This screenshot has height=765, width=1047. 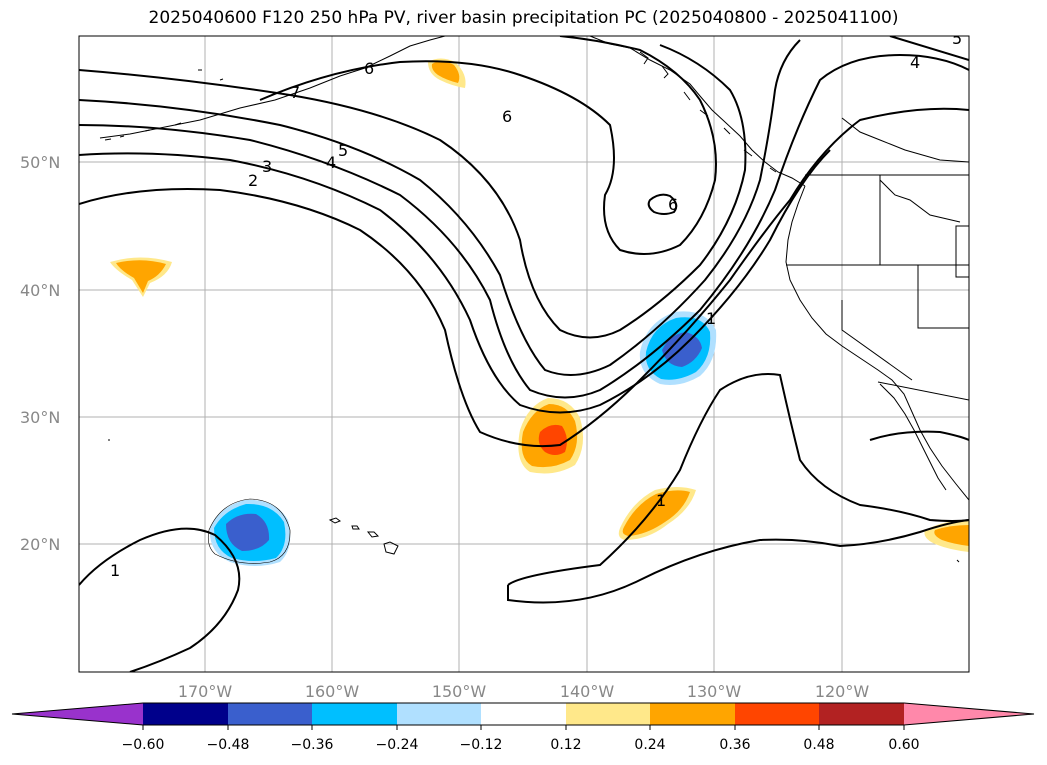 I want to click on lon-label-130w: 130°W, so click(x=714, y=691).